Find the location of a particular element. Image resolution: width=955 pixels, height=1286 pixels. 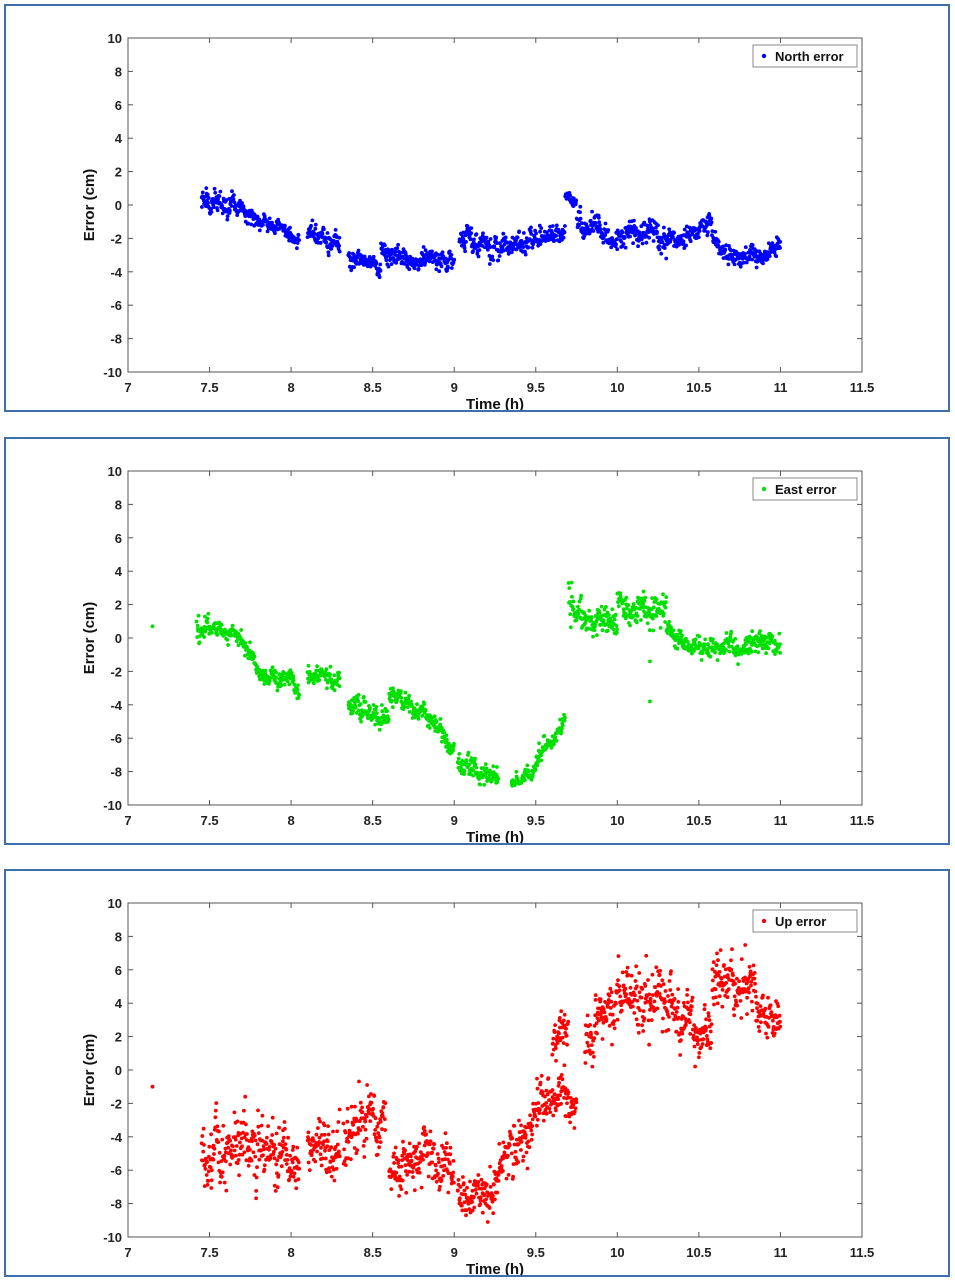

legend-box is located at coordinates (805, 56).